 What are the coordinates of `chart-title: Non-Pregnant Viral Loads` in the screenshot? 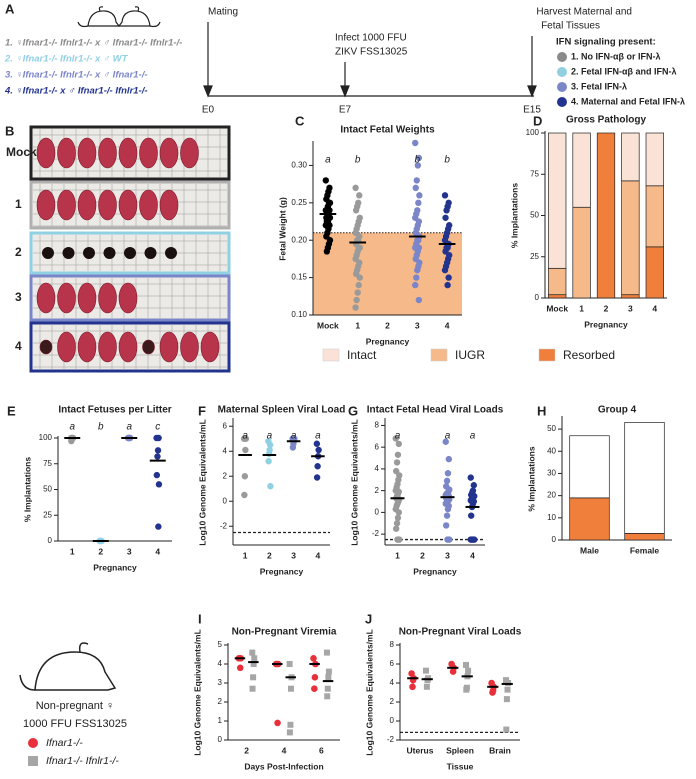 It's located at (460, 632).